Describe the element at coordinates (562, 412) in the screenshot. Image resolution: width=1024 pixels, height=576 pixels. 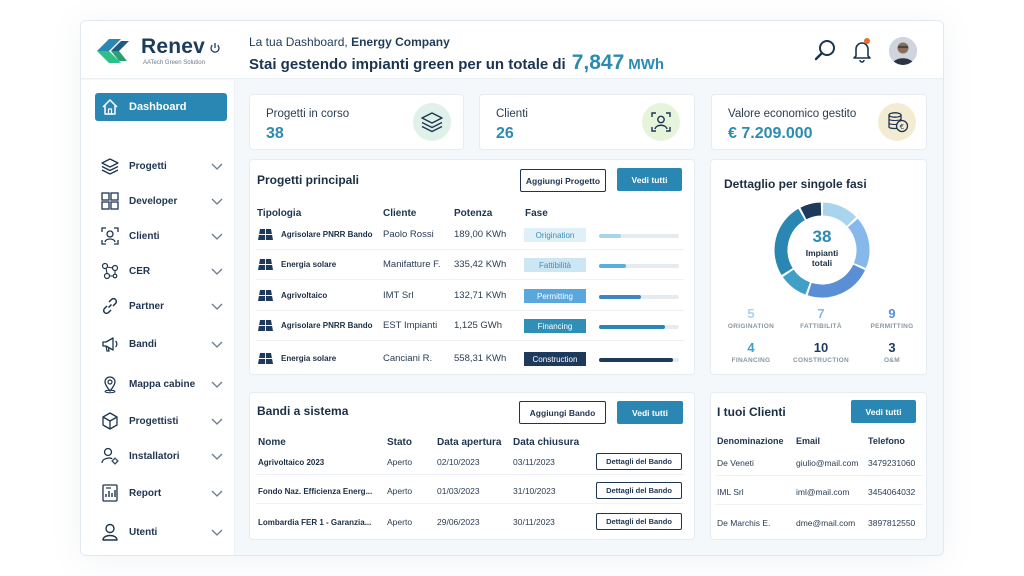
I see `add-tender-button: Aggiungi Bando` at that location.